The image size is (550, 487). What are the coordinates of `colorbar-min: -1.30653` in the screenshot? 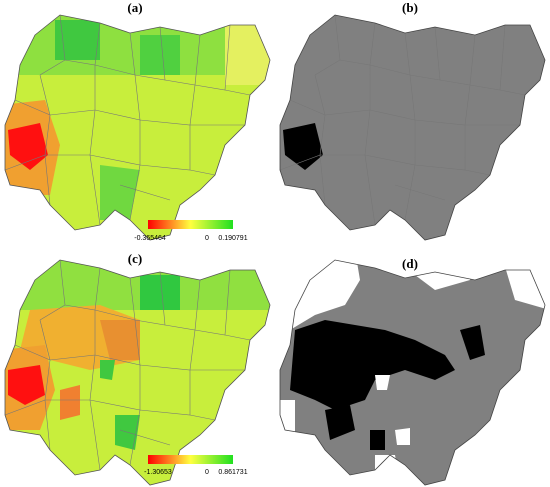 It's located at (158, 472).